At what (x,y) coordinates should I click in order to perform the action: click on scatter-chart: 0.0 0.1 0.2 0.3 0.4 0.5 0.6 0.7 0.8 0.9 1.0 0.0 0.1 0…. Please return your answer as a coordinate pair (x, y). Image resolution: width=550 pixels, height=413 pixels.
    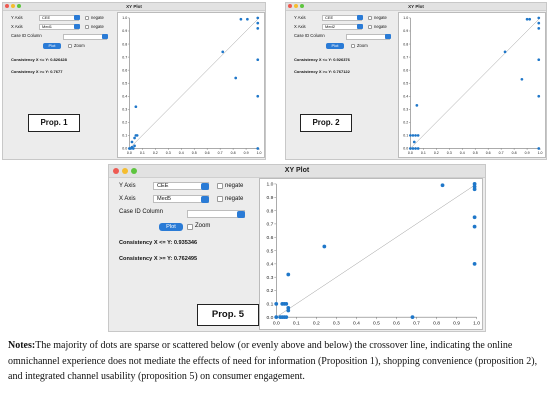
    Looking at the image, I should click on (373, 254).